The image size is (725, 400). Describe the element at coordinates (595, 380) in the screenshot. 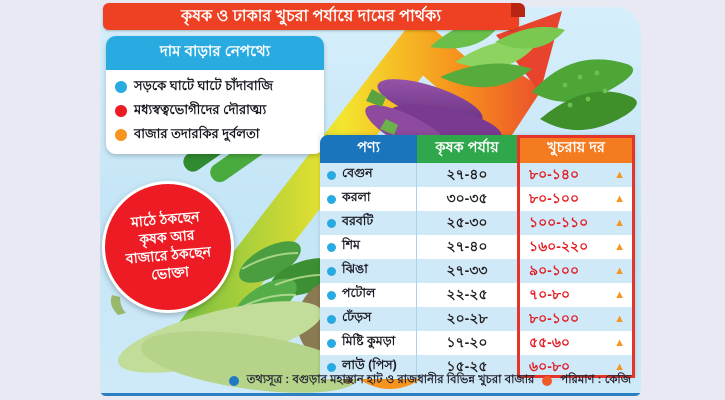

I see `unit-text: পরিমাণ : কেজি` at that location.